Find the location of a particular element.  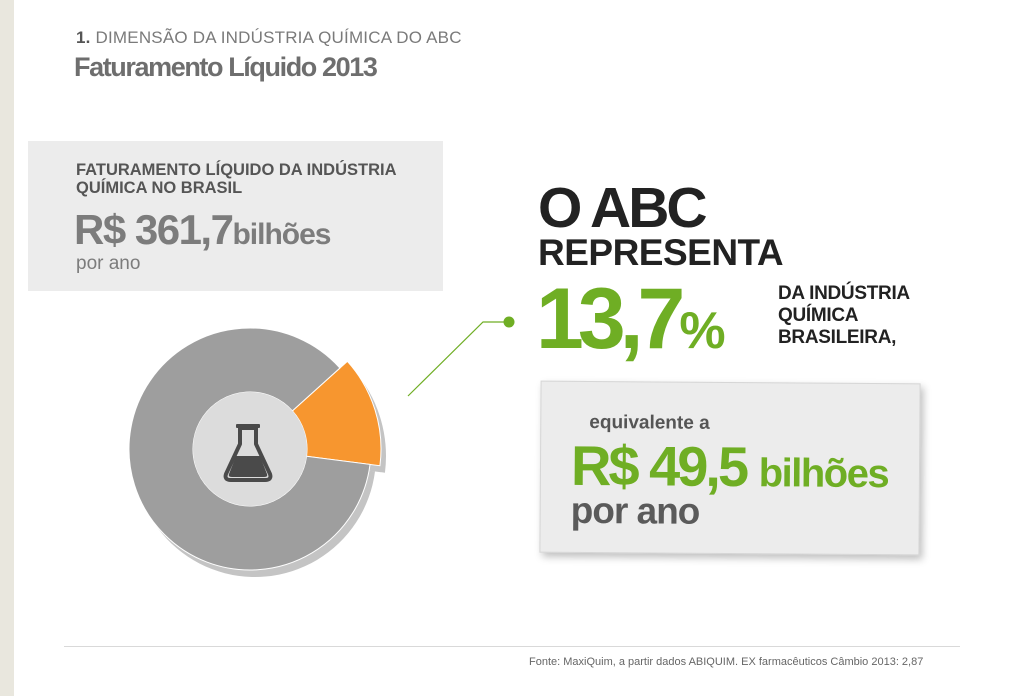

brazil-revenue-period: por ano is located at coordinates (108, 263).